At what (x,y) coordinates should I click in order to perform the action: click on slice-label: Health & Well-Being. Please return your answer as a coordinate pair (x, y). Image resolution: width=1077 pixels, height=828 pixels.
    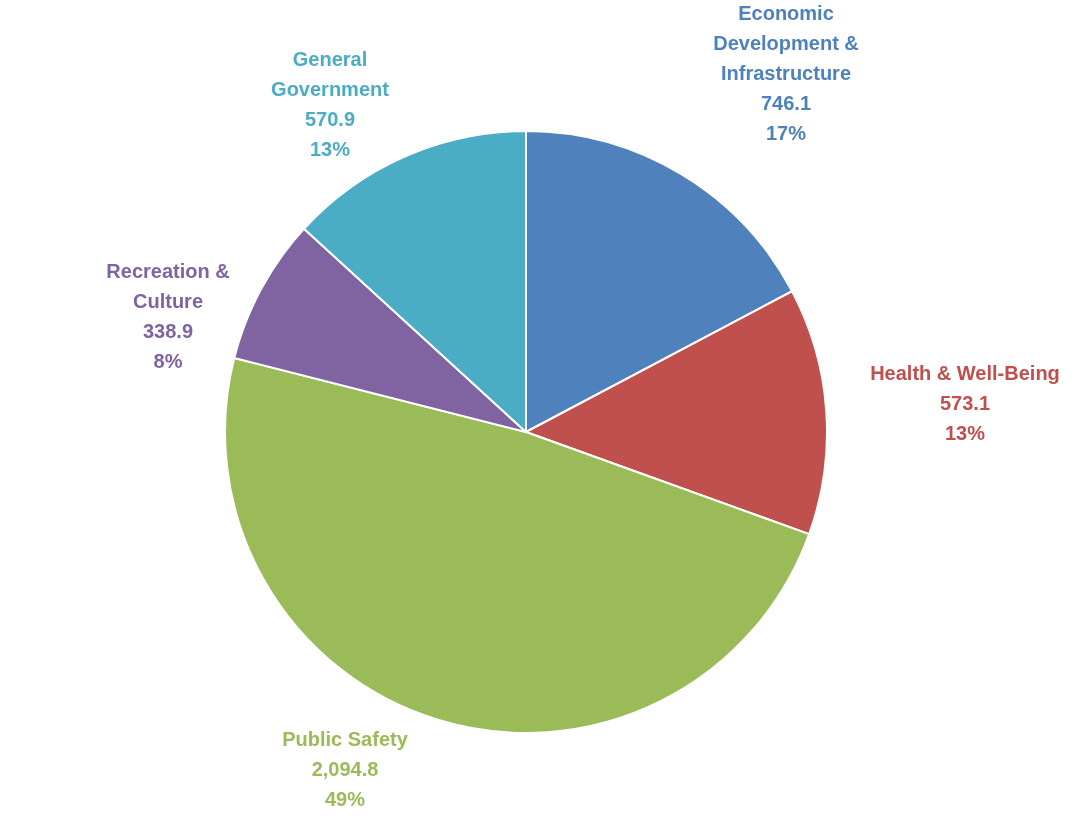
    Looking at the image, I should click on (965, 372).